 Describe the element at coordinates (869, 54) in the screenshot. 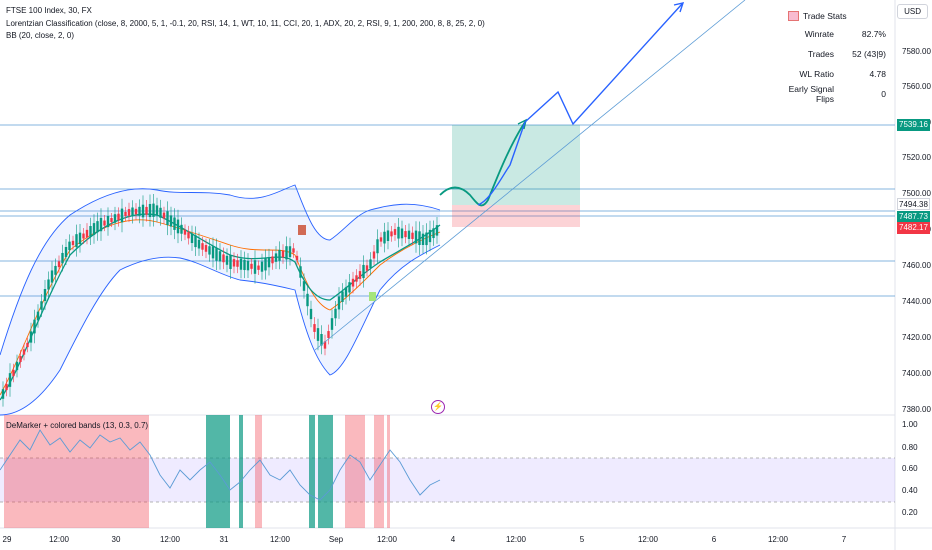

I see `trades-value: 52 (43|9)` at that location.